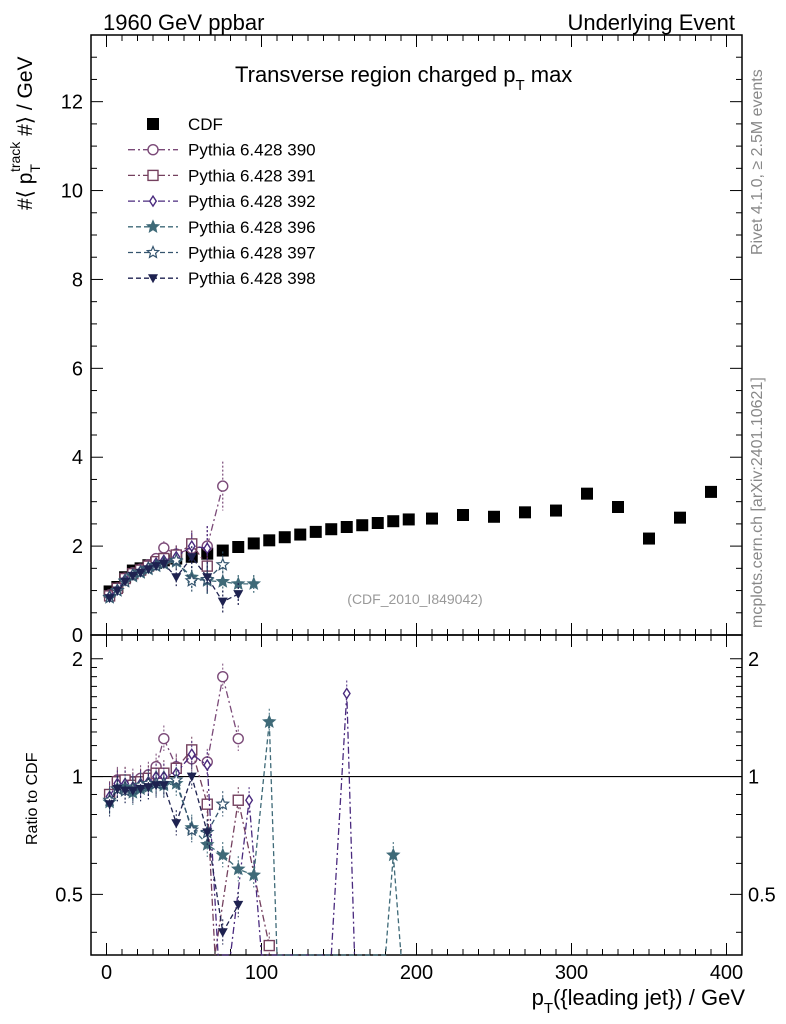  What do you see at coordinates (252, 253) in the screenshot?
I see `legend-label: Pythia 6.428 397` at bounding box center [252, 253].